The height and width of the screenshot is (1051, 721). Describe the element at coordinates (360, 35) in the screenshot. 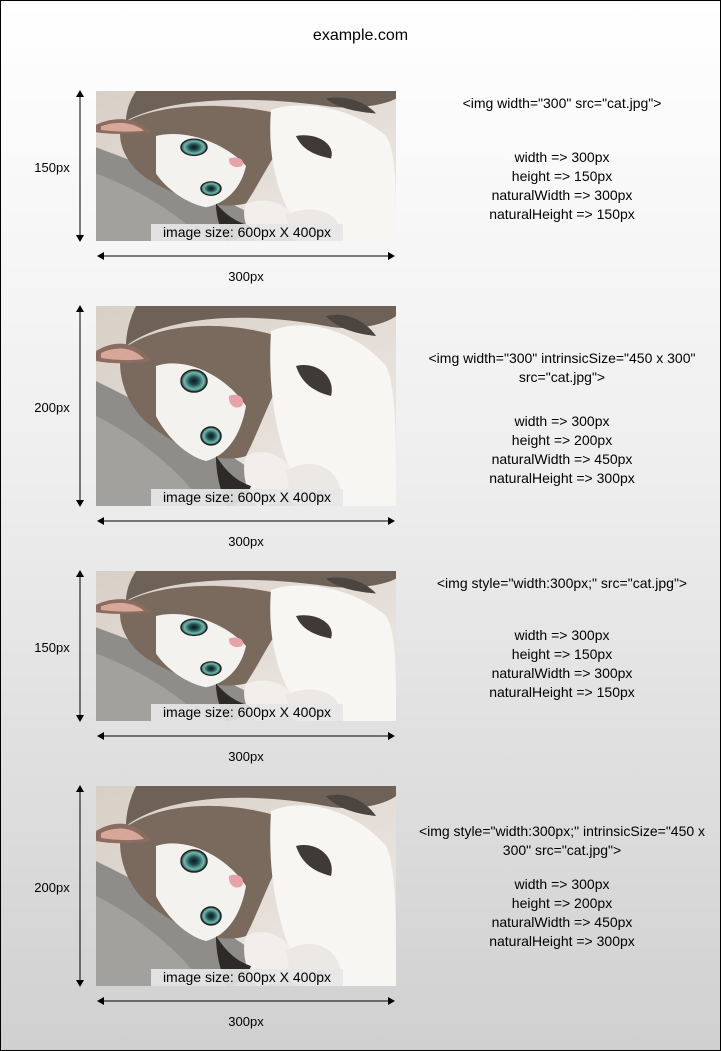

I see `page-title: example.com` at that location.